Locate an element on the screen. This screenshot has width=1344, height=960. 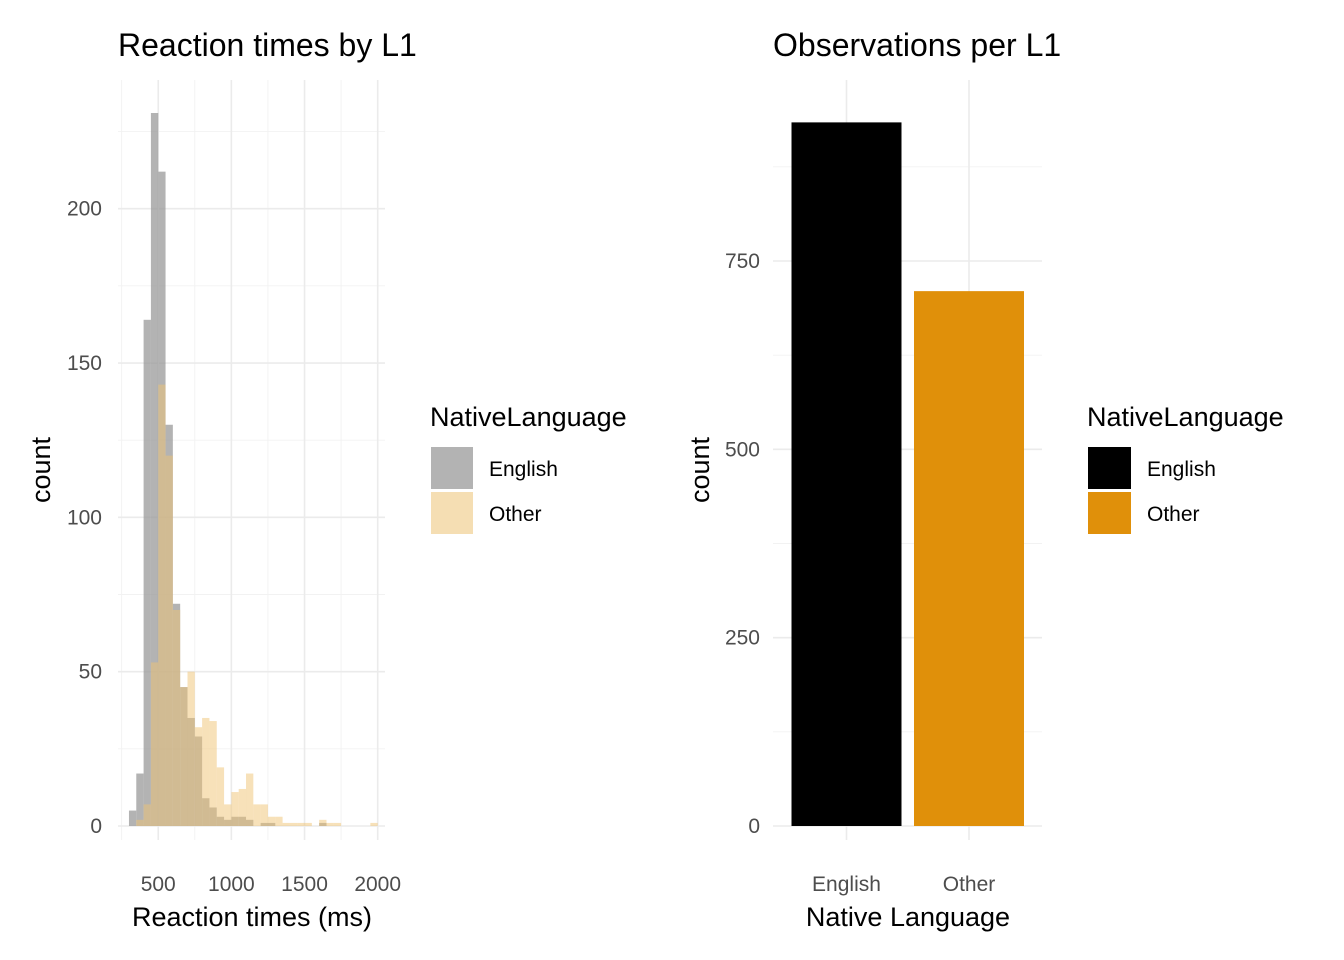
histogram-y-tick-labels: 0 50 100 150 200 is located at coordinates (84, 518).